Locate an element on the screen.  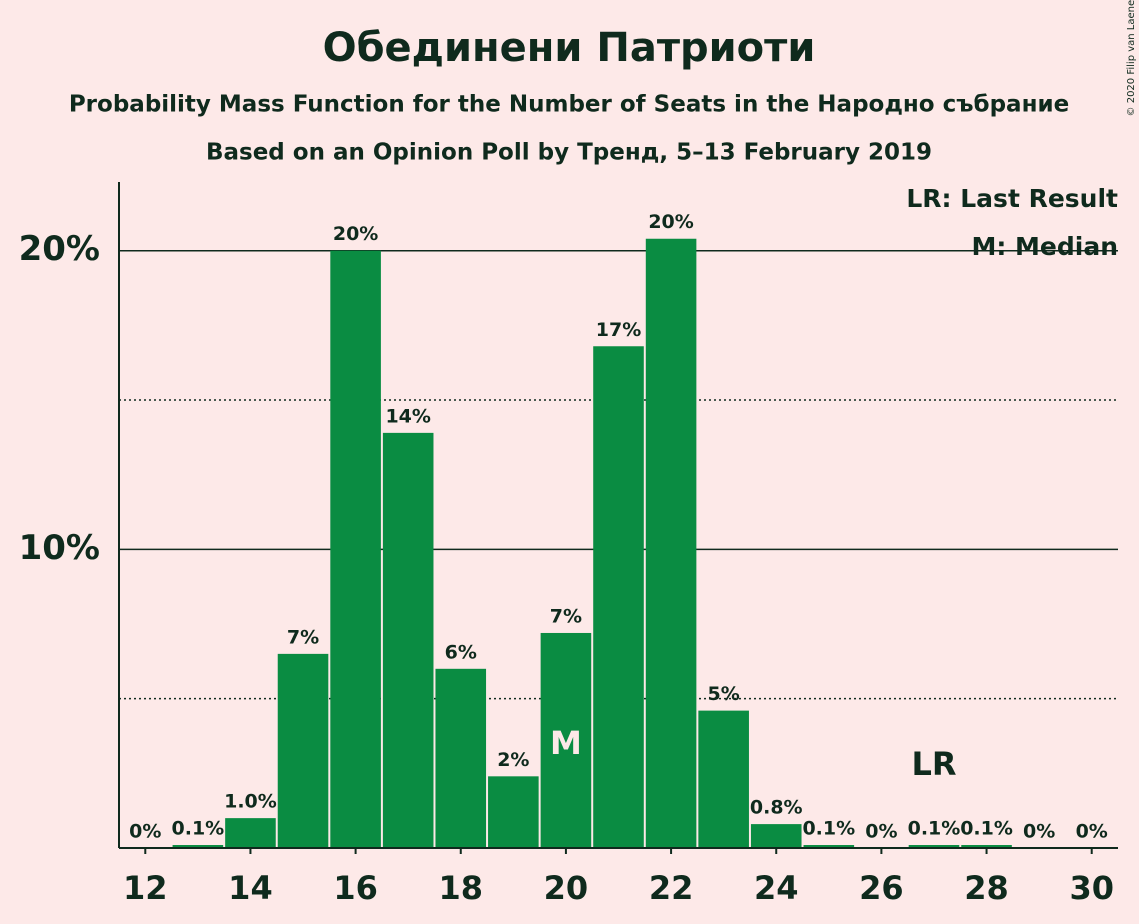
value-label: 14% is located at coordinates (407, 416).